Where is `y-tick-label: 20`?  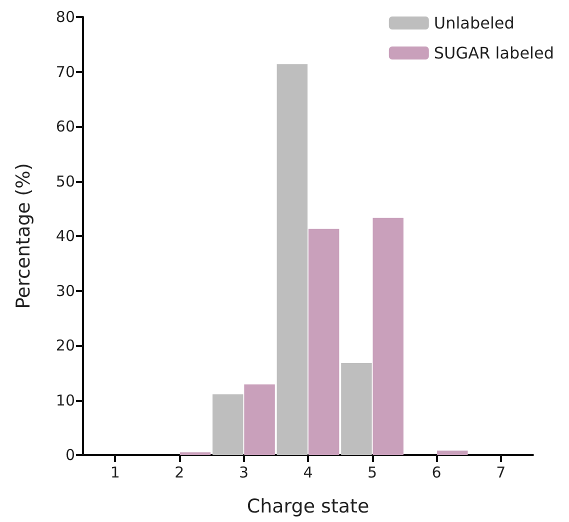 y-tick-label: 20 is located at coordinates (65, 345).